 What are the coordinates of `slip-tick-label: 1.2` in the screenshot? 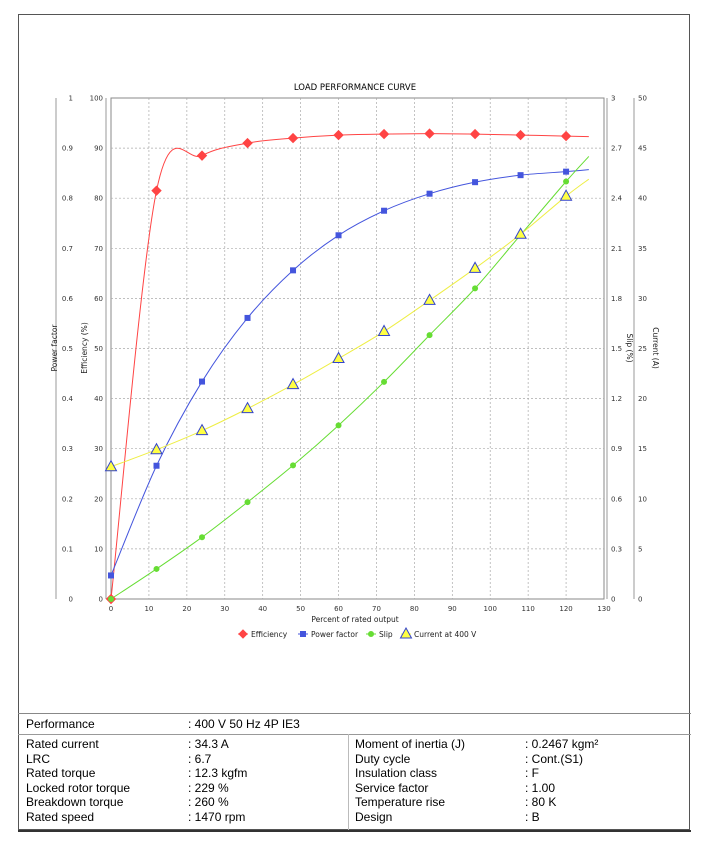 It's located at (616, 399).